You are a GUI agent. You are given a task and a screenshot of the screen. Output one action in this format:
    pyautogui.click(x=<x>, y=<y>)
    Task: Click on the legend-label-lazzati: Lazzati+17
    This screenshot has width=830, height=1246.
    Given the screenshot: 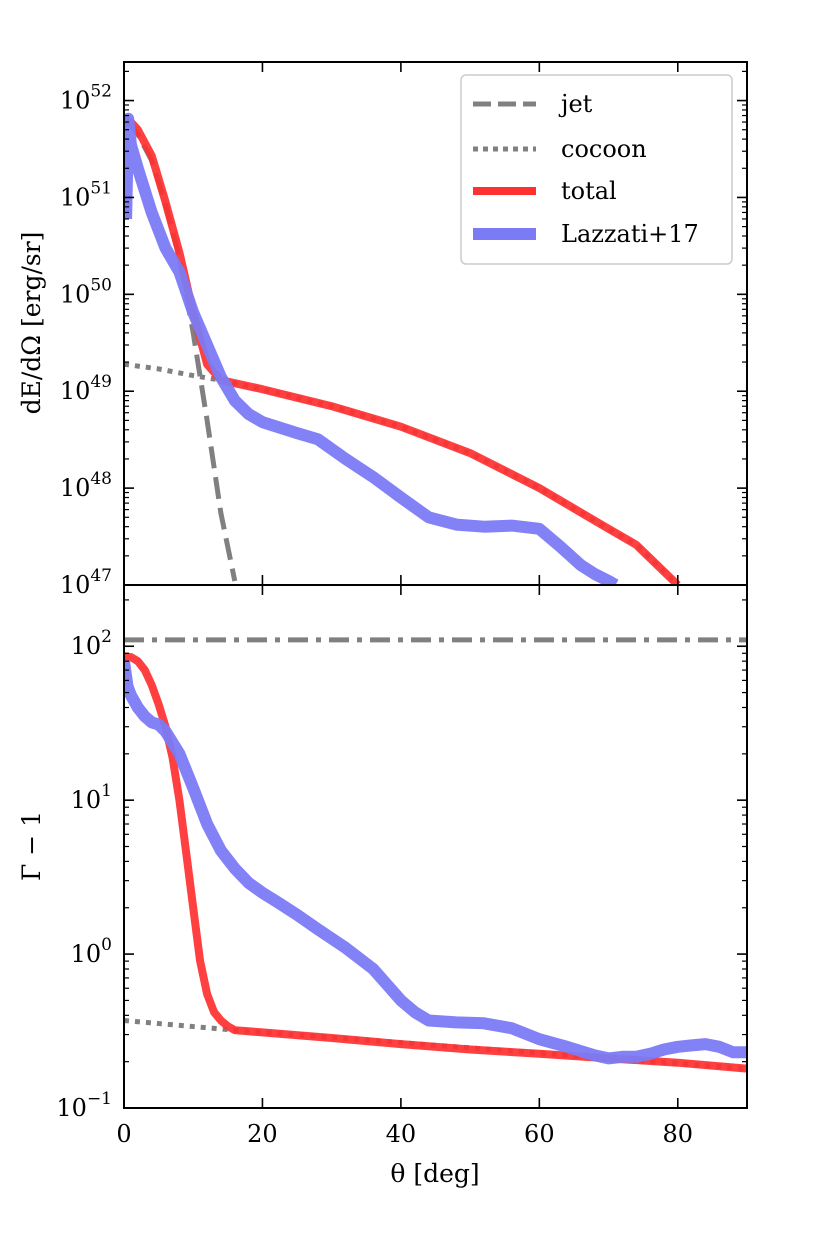 What is the action you would take?
    pyautogui.click(x=630, y=234)
    